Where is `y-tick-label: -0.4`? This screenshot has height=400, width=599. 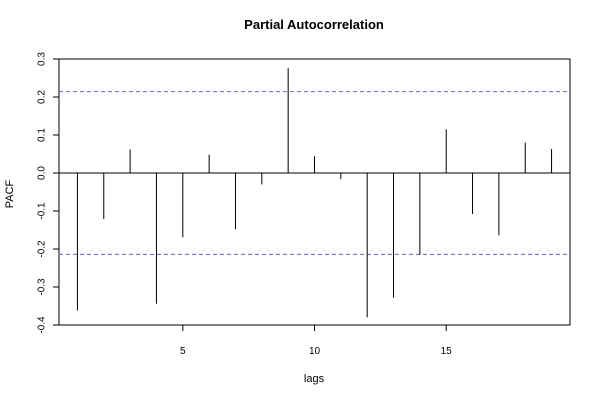
y-tick-label: -0.4 is located at coordinates (42, 325).